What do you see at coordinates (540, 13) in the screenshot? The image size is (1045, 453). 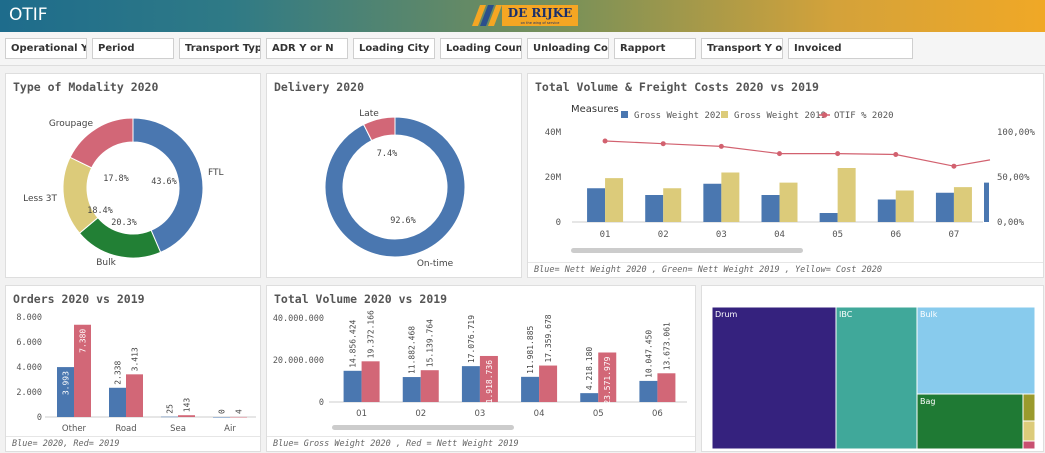 I see `logo-text: DE RIJKE` at bounding box center [540, 13].